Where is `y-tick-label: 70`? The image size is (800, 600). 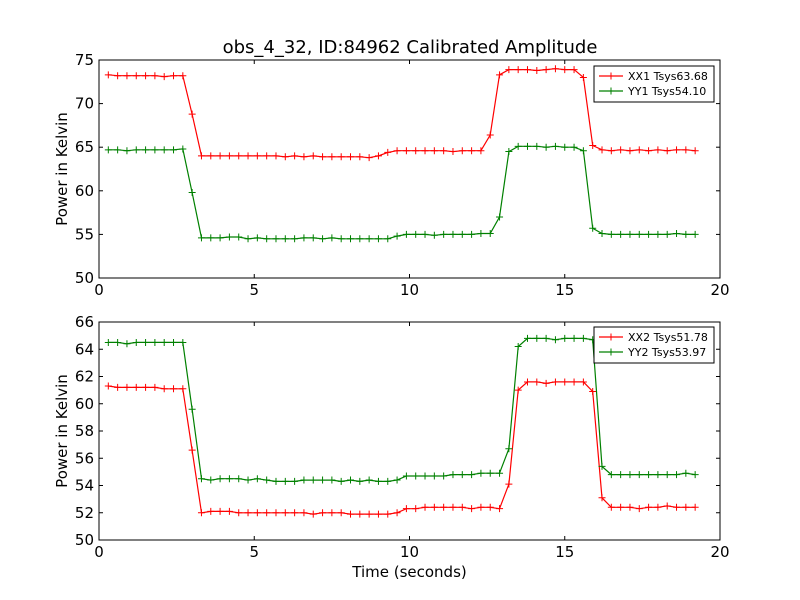 y-tick-label: 70 is located at coordinates (84, 104).